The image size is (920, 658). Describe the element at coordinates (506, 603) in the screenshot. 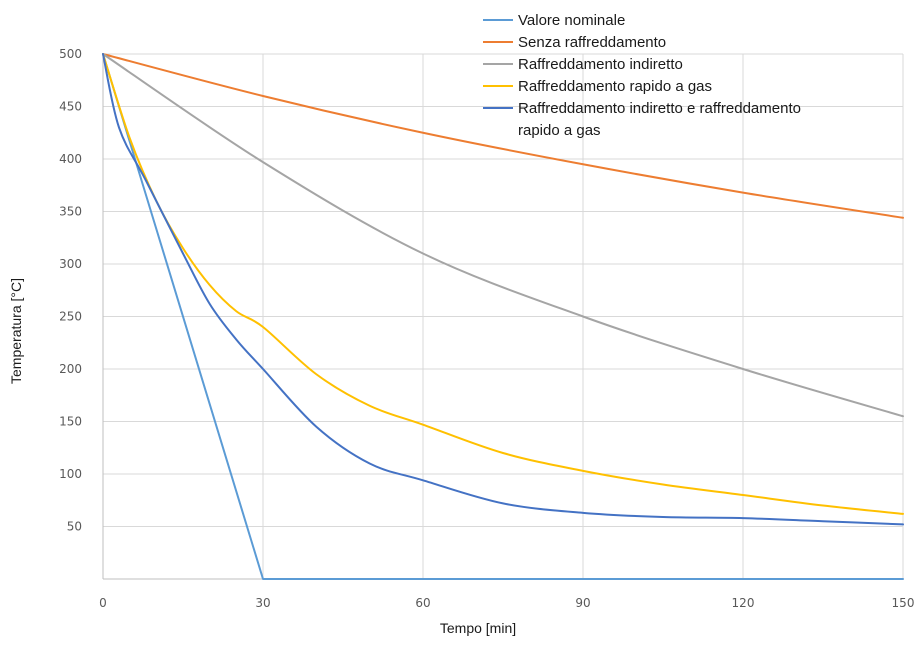

I see `x-tick-labels: 0 30 60 90 120 150` at that location.